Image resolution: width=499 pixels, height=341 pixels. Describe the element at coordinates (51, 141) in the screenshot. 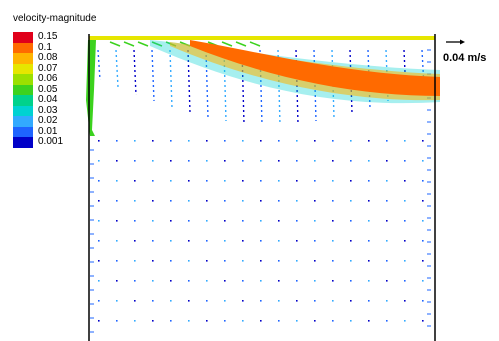

I see `legend-label: 0.001` at that location.